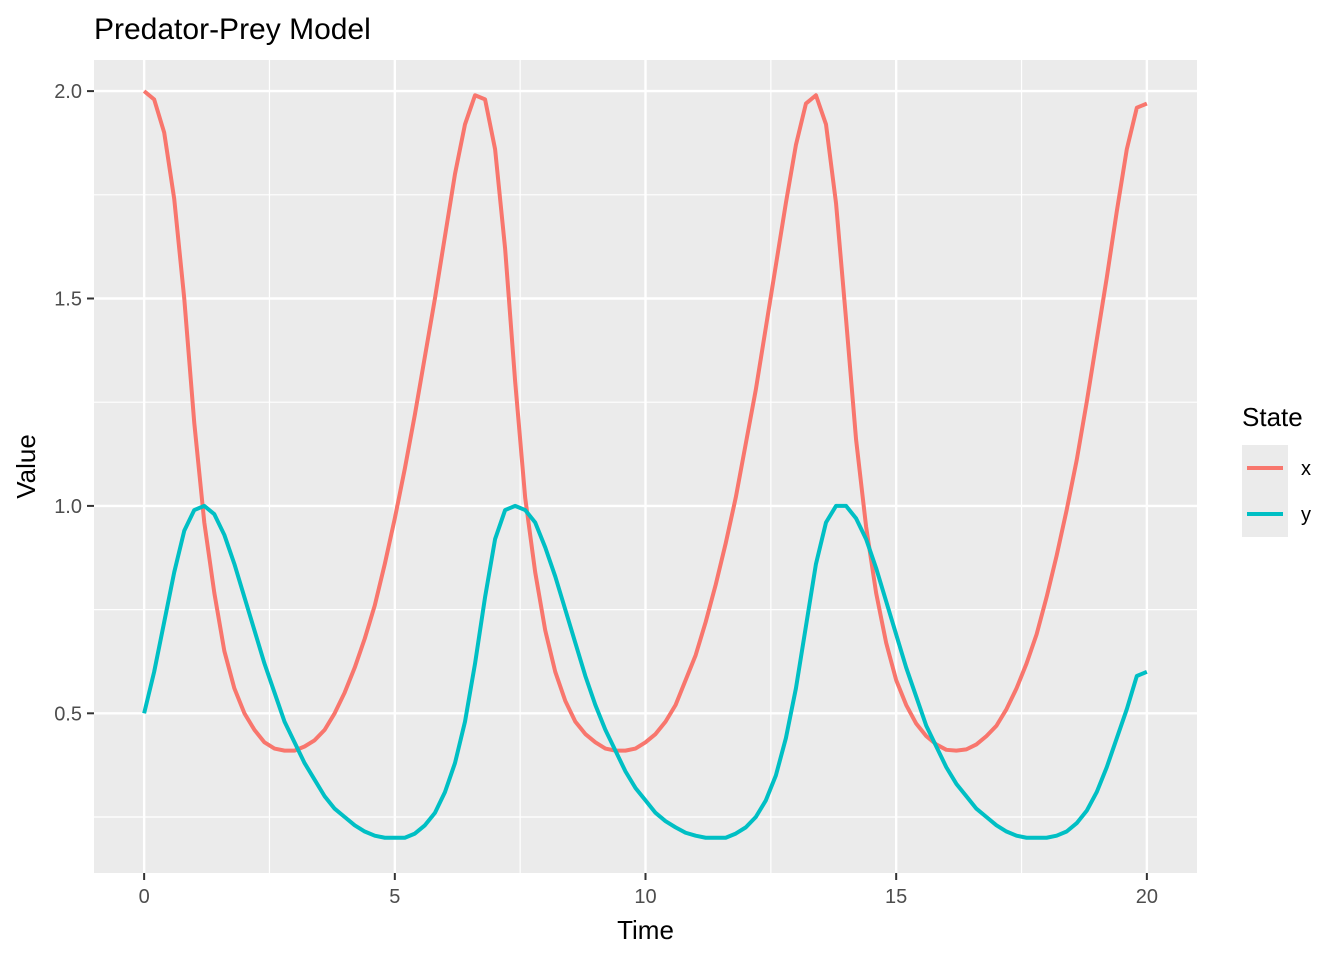 This screenshot has height=960, width=1344. Describe the element at coordinates (144, 897) in the screenshot. I see `x-tick-label: 0` at that location.